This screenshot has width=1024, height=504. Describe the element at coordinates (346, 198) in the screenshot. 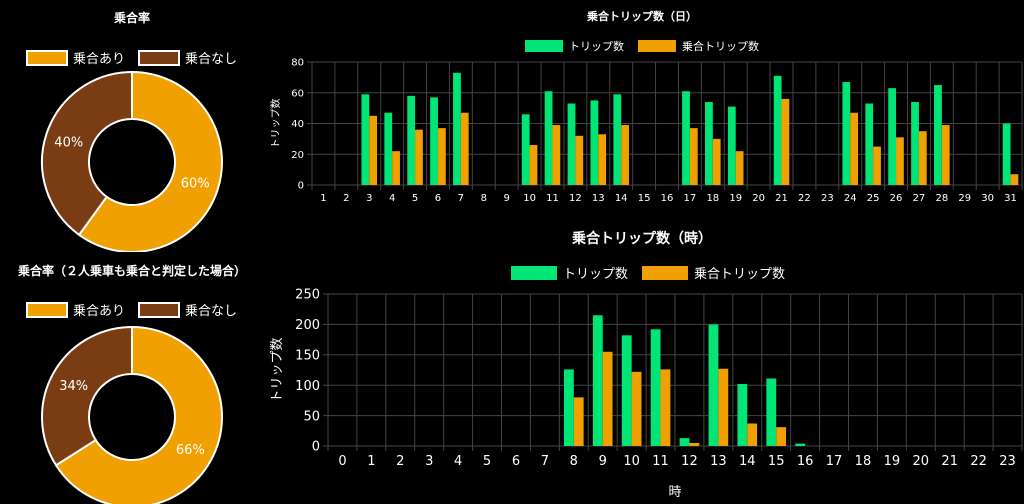

I see `x-tick-label: 2` at that location.